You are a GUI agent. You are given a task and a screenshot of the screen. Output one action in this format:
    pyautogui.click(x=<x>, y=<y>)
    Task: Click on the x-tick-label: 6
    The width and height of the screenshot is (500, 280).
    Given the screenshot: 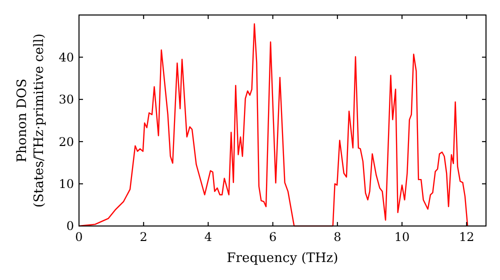 What is the action you would take?
    pyautogui.click(x=272, y=237)
    